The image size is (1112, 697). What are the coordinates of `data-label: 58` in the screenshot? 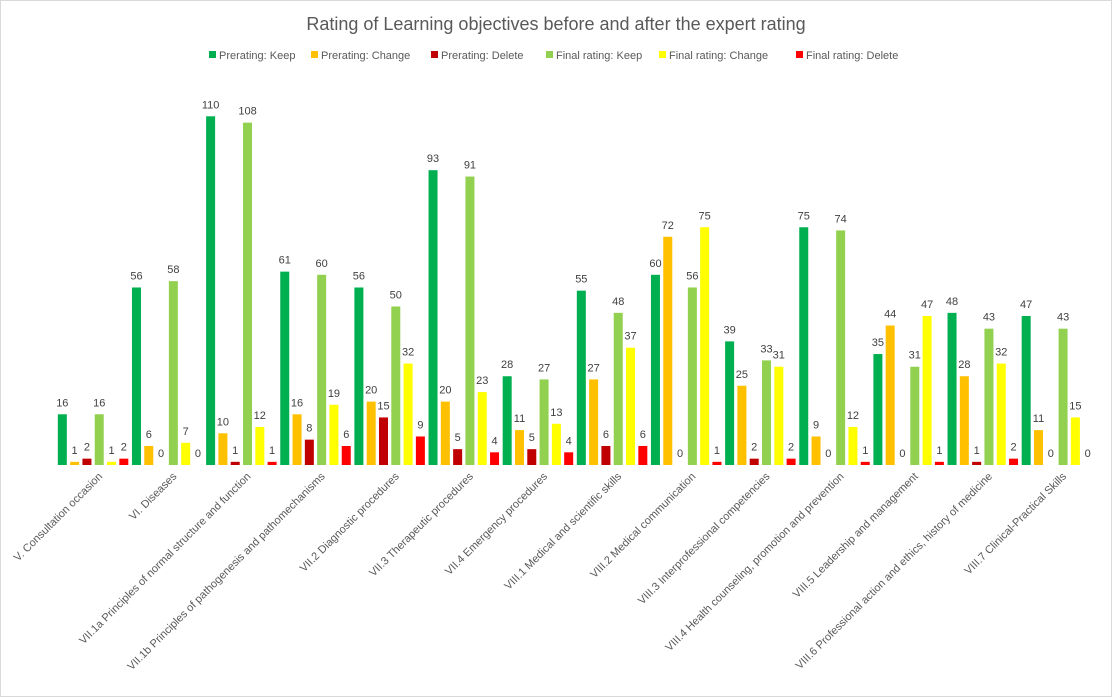 It's located at (173, 270).